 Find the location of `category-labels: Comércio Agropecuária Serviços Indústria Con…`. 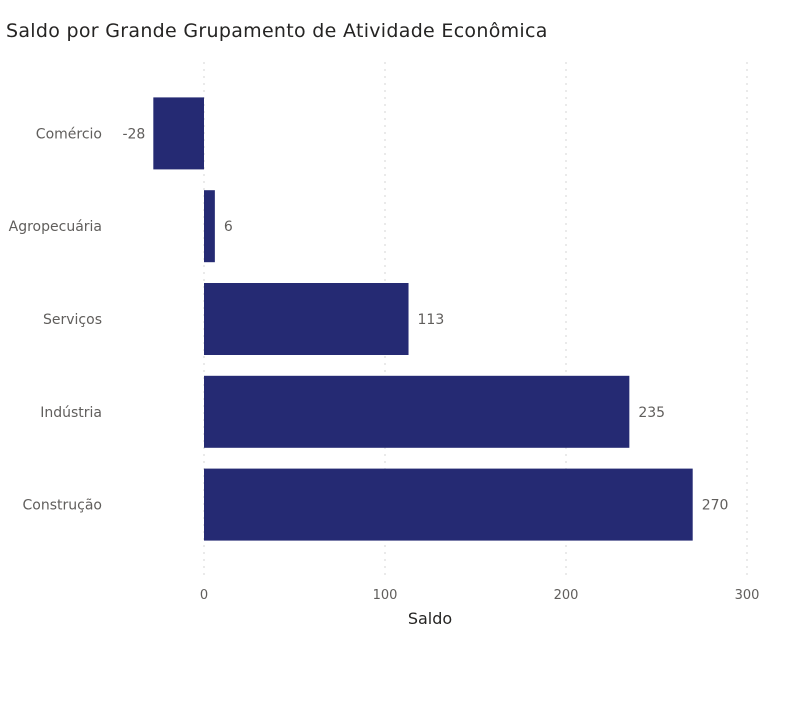

category-labels: Comércio Agropecuária Serviços Indústria Con… is located at coordinates (55, 319).